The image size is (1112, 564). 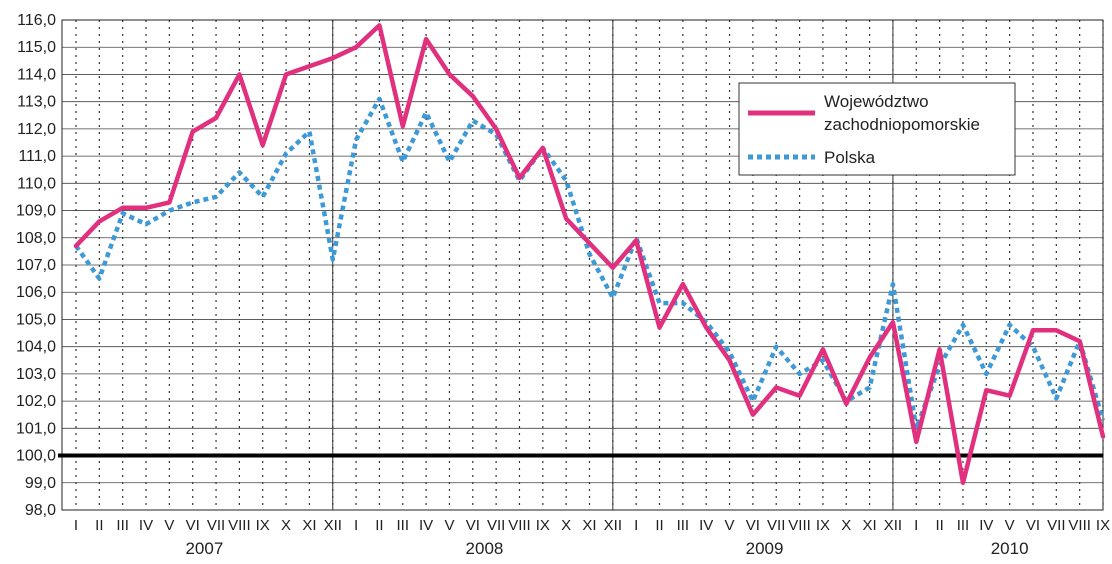 What do you see at coordinates (36, 292) in the screenshot?
I see `y-tick-label: 106,0` at bounding box center [36, 292].